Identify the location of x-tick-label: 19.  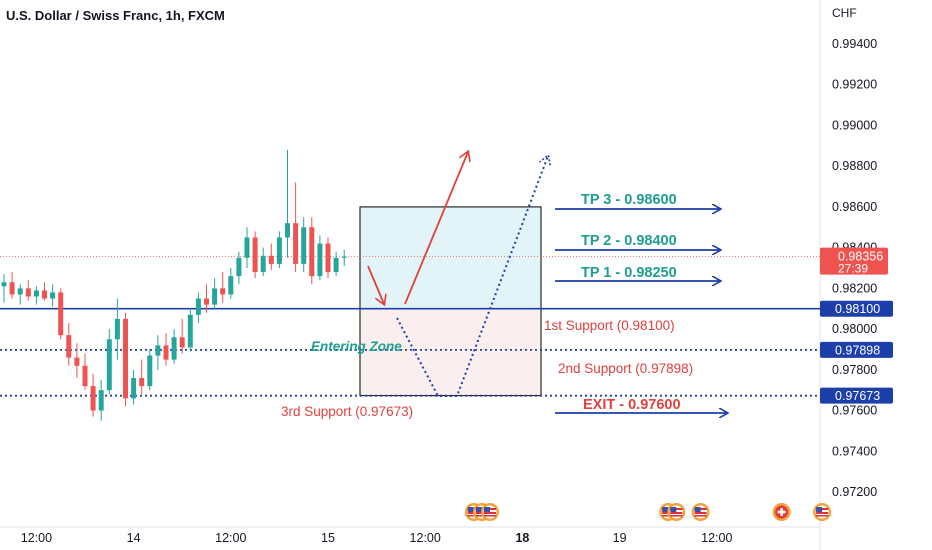
(620, 538).